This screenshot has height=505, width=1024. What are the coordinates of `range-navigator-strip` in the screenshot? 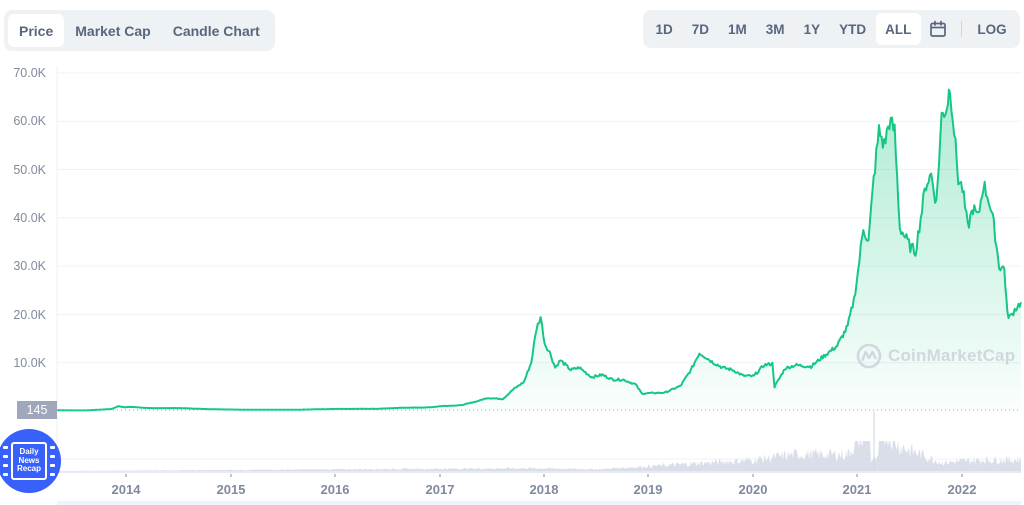 It's located at (539, 503).